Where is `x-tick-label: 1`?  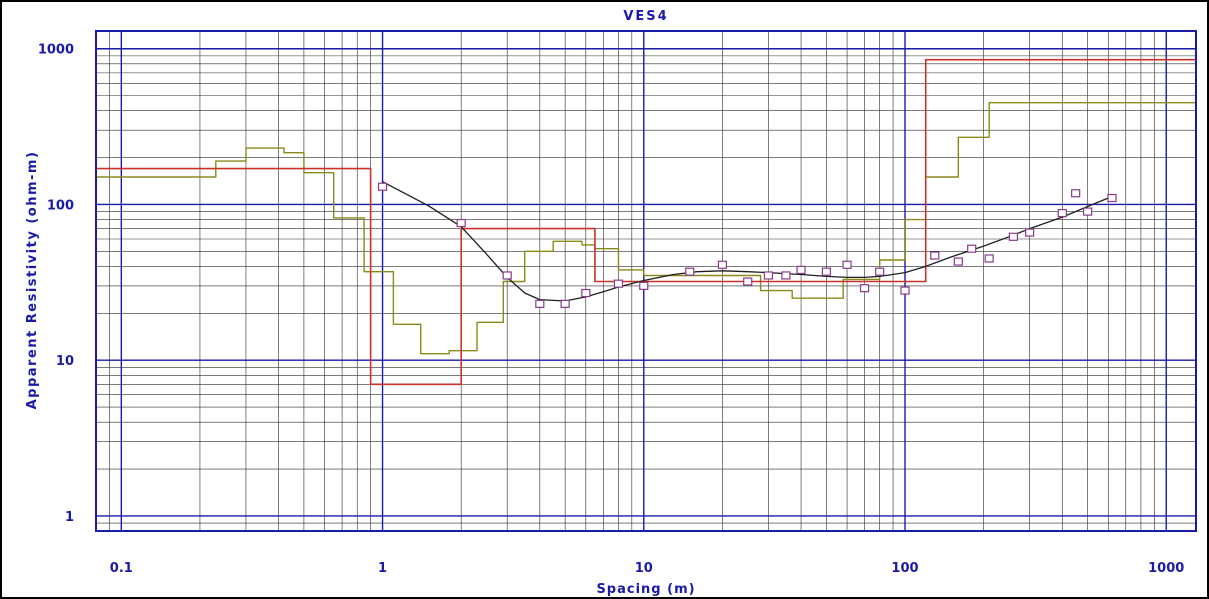
x-tick-label: 1 is located at coordinates (382, 568).